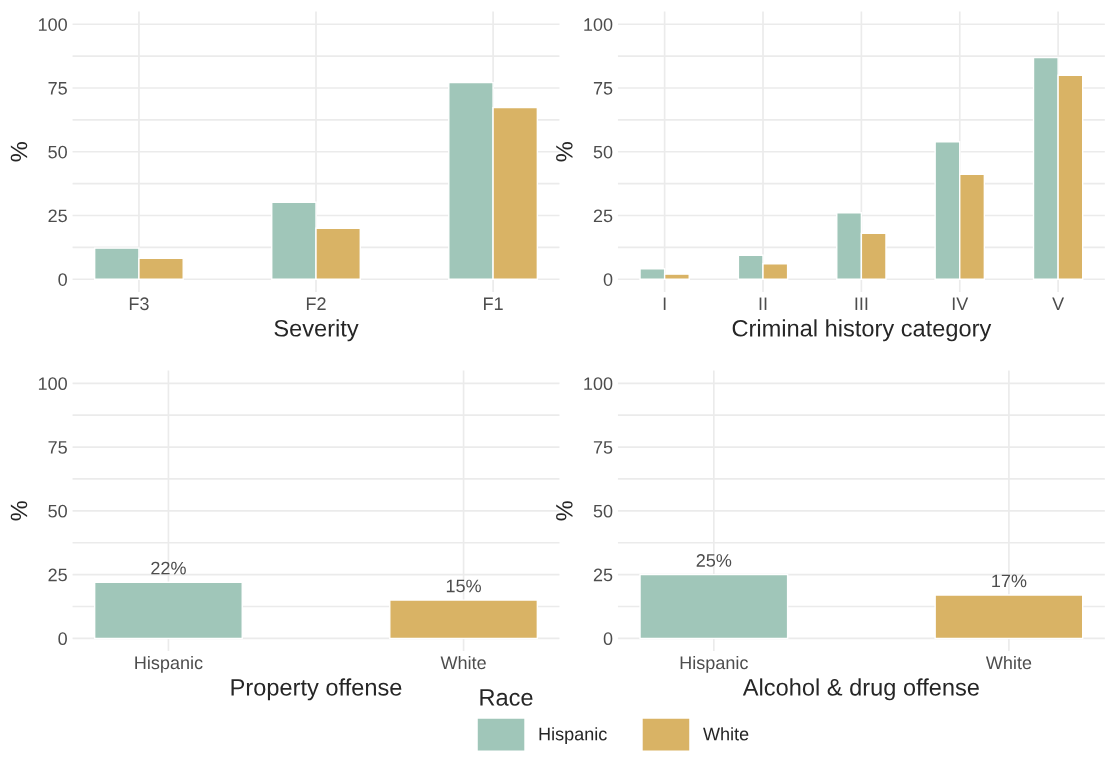 The height and width of the screenshot is (766, 1116). I want to click on data-label: 15%, so click(463, 586).